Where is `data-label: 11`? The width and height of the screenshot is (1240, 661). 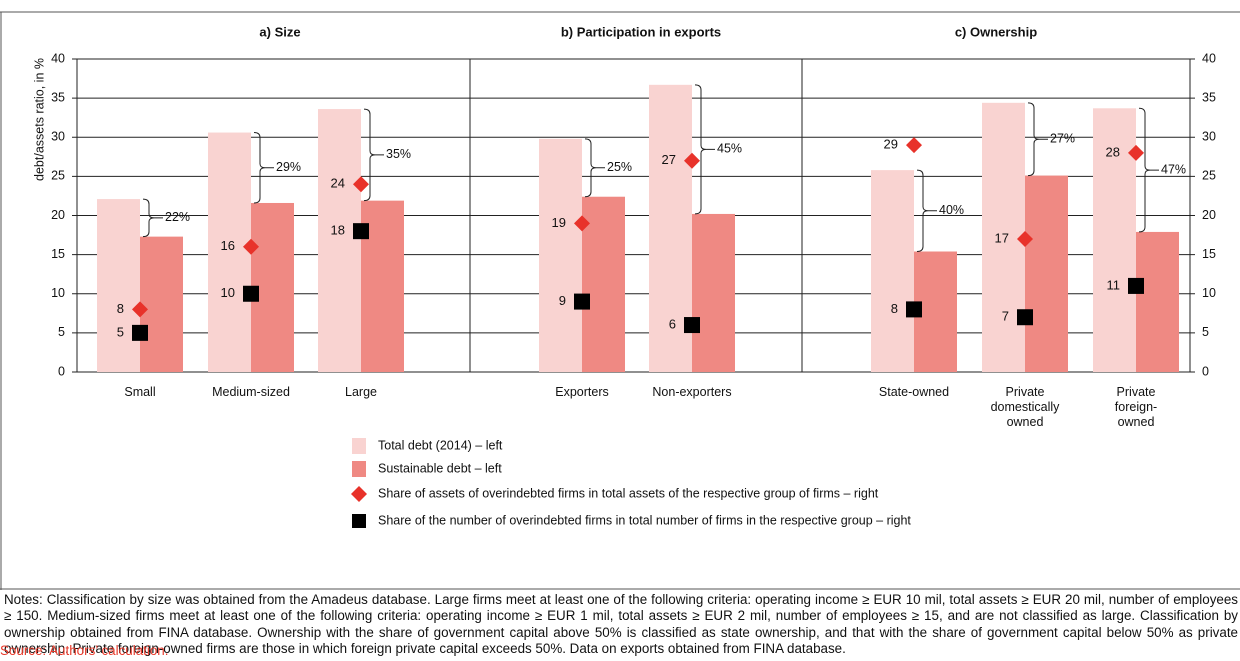 data-label: 11 is located at coordinates (1114, 284).